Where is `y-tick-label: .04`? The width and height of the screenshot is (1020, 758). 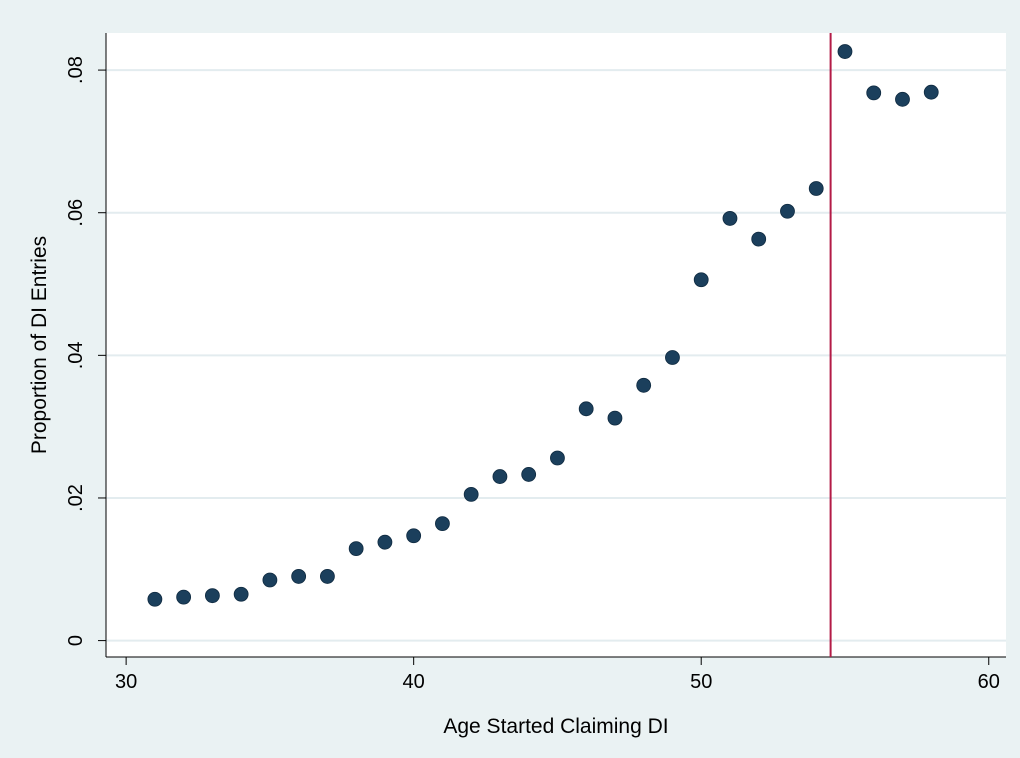
y-tick-label: .04 is located at coordinates (76, 355).